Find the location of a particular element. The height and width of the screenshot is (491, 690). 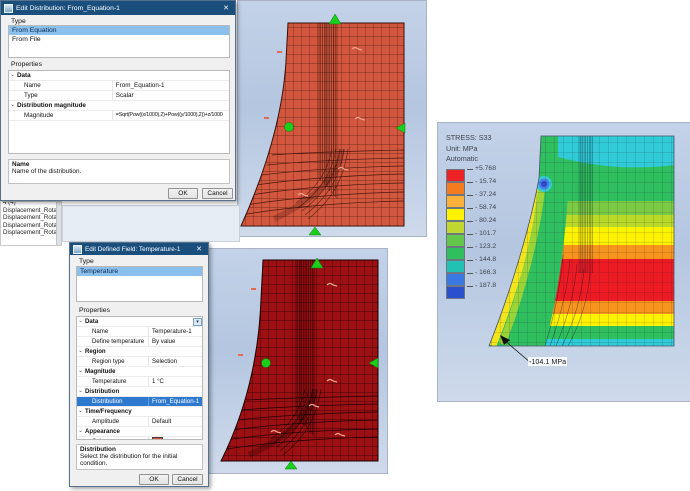

legend-entry: - 144.8 is located at coordinates (471, 264).